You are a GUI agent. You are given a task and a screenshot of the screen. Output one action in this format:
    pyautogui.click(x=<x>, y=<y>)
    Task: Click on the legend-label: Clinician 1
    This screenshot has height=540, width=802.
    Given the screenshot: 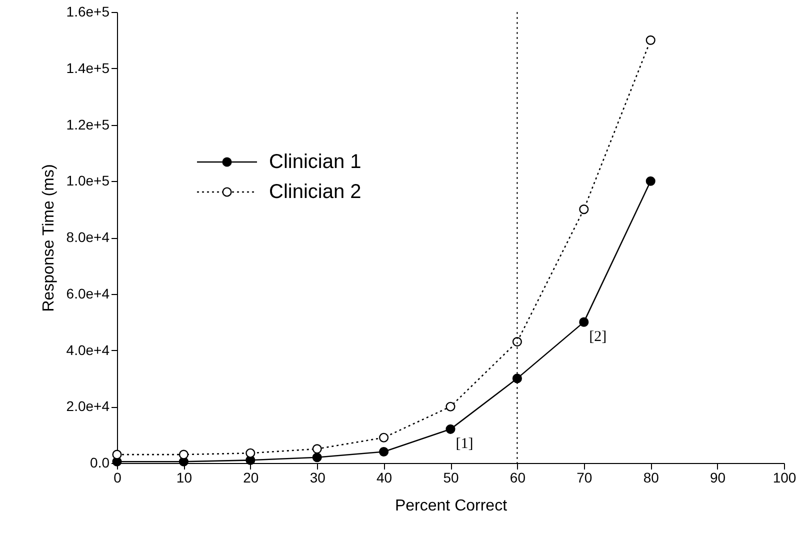 What is the action you would take?
    pyautogui.click(x=315, y=162)
    